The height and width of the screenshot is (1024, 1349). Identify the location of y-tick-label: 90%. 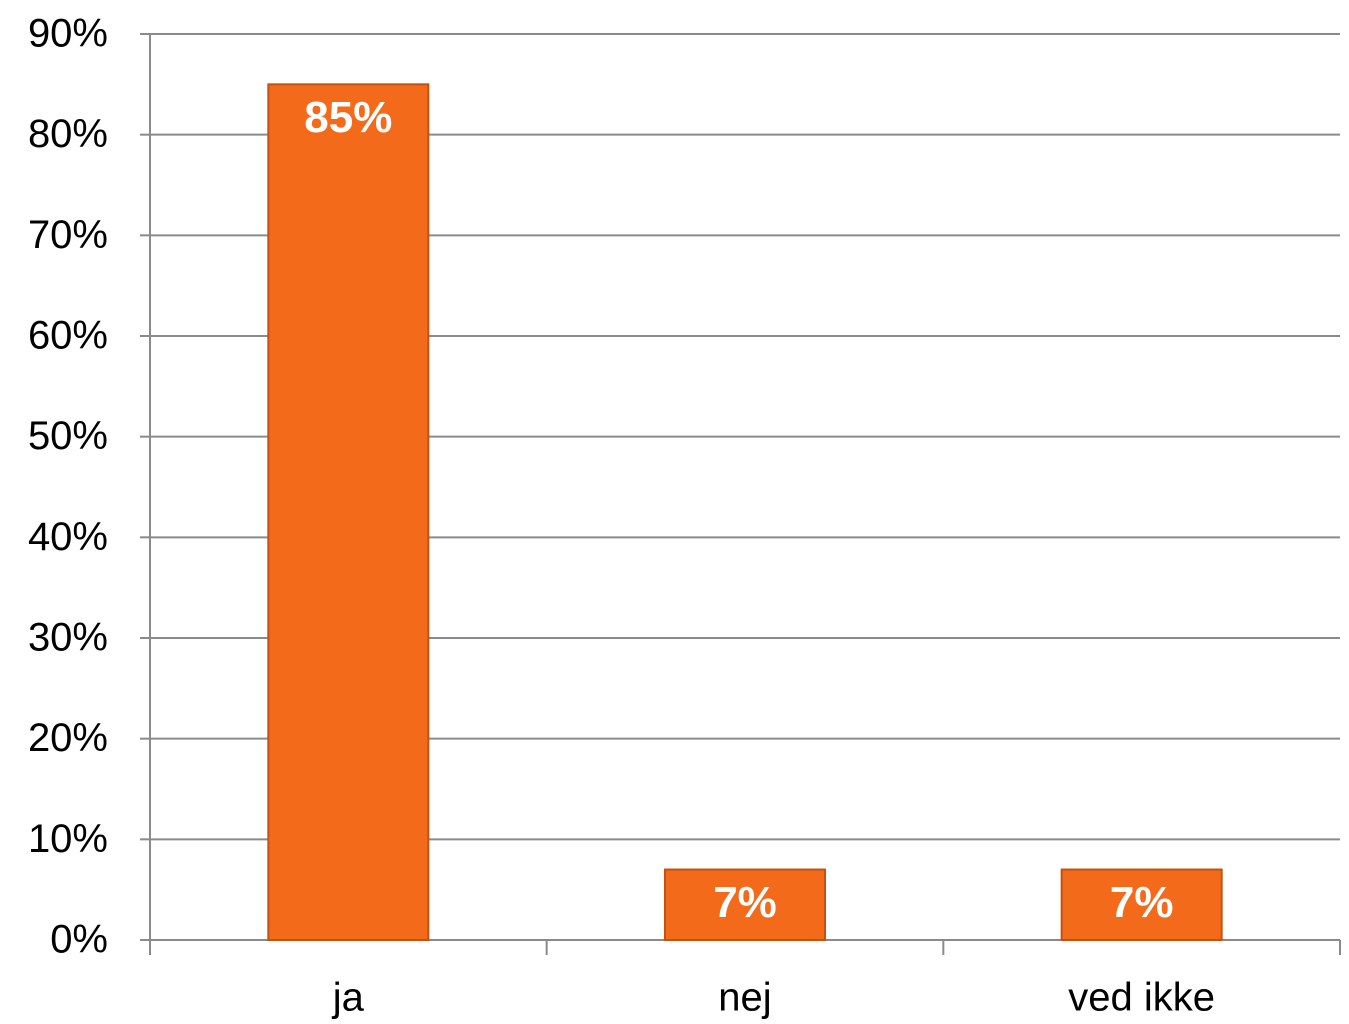
(68, 34).